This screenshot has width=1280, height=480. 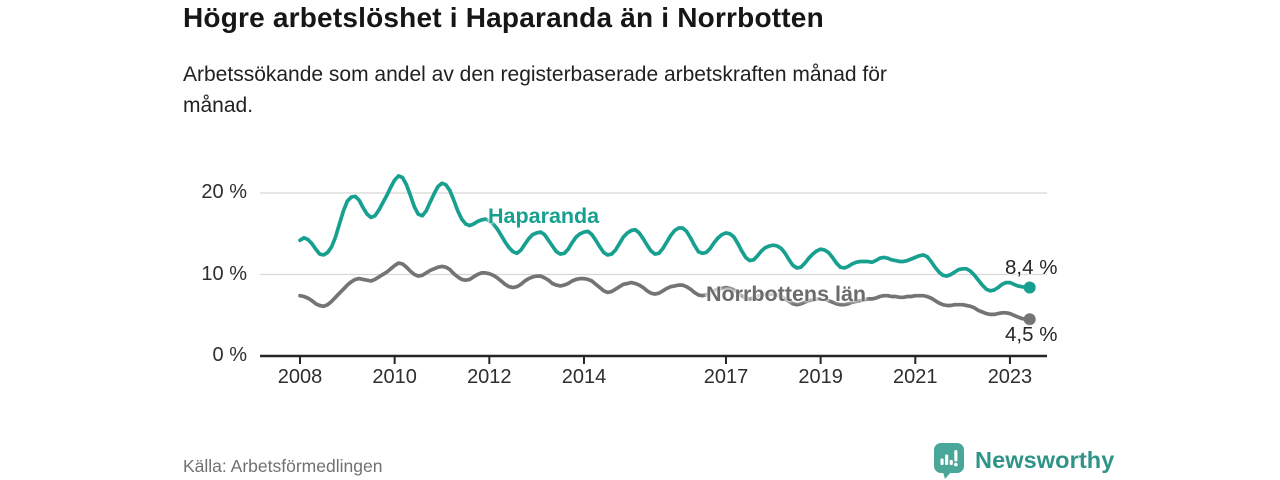 I want to click on source-note: Källa: Arbetsförmedlingen, so click(x=283, y=466).